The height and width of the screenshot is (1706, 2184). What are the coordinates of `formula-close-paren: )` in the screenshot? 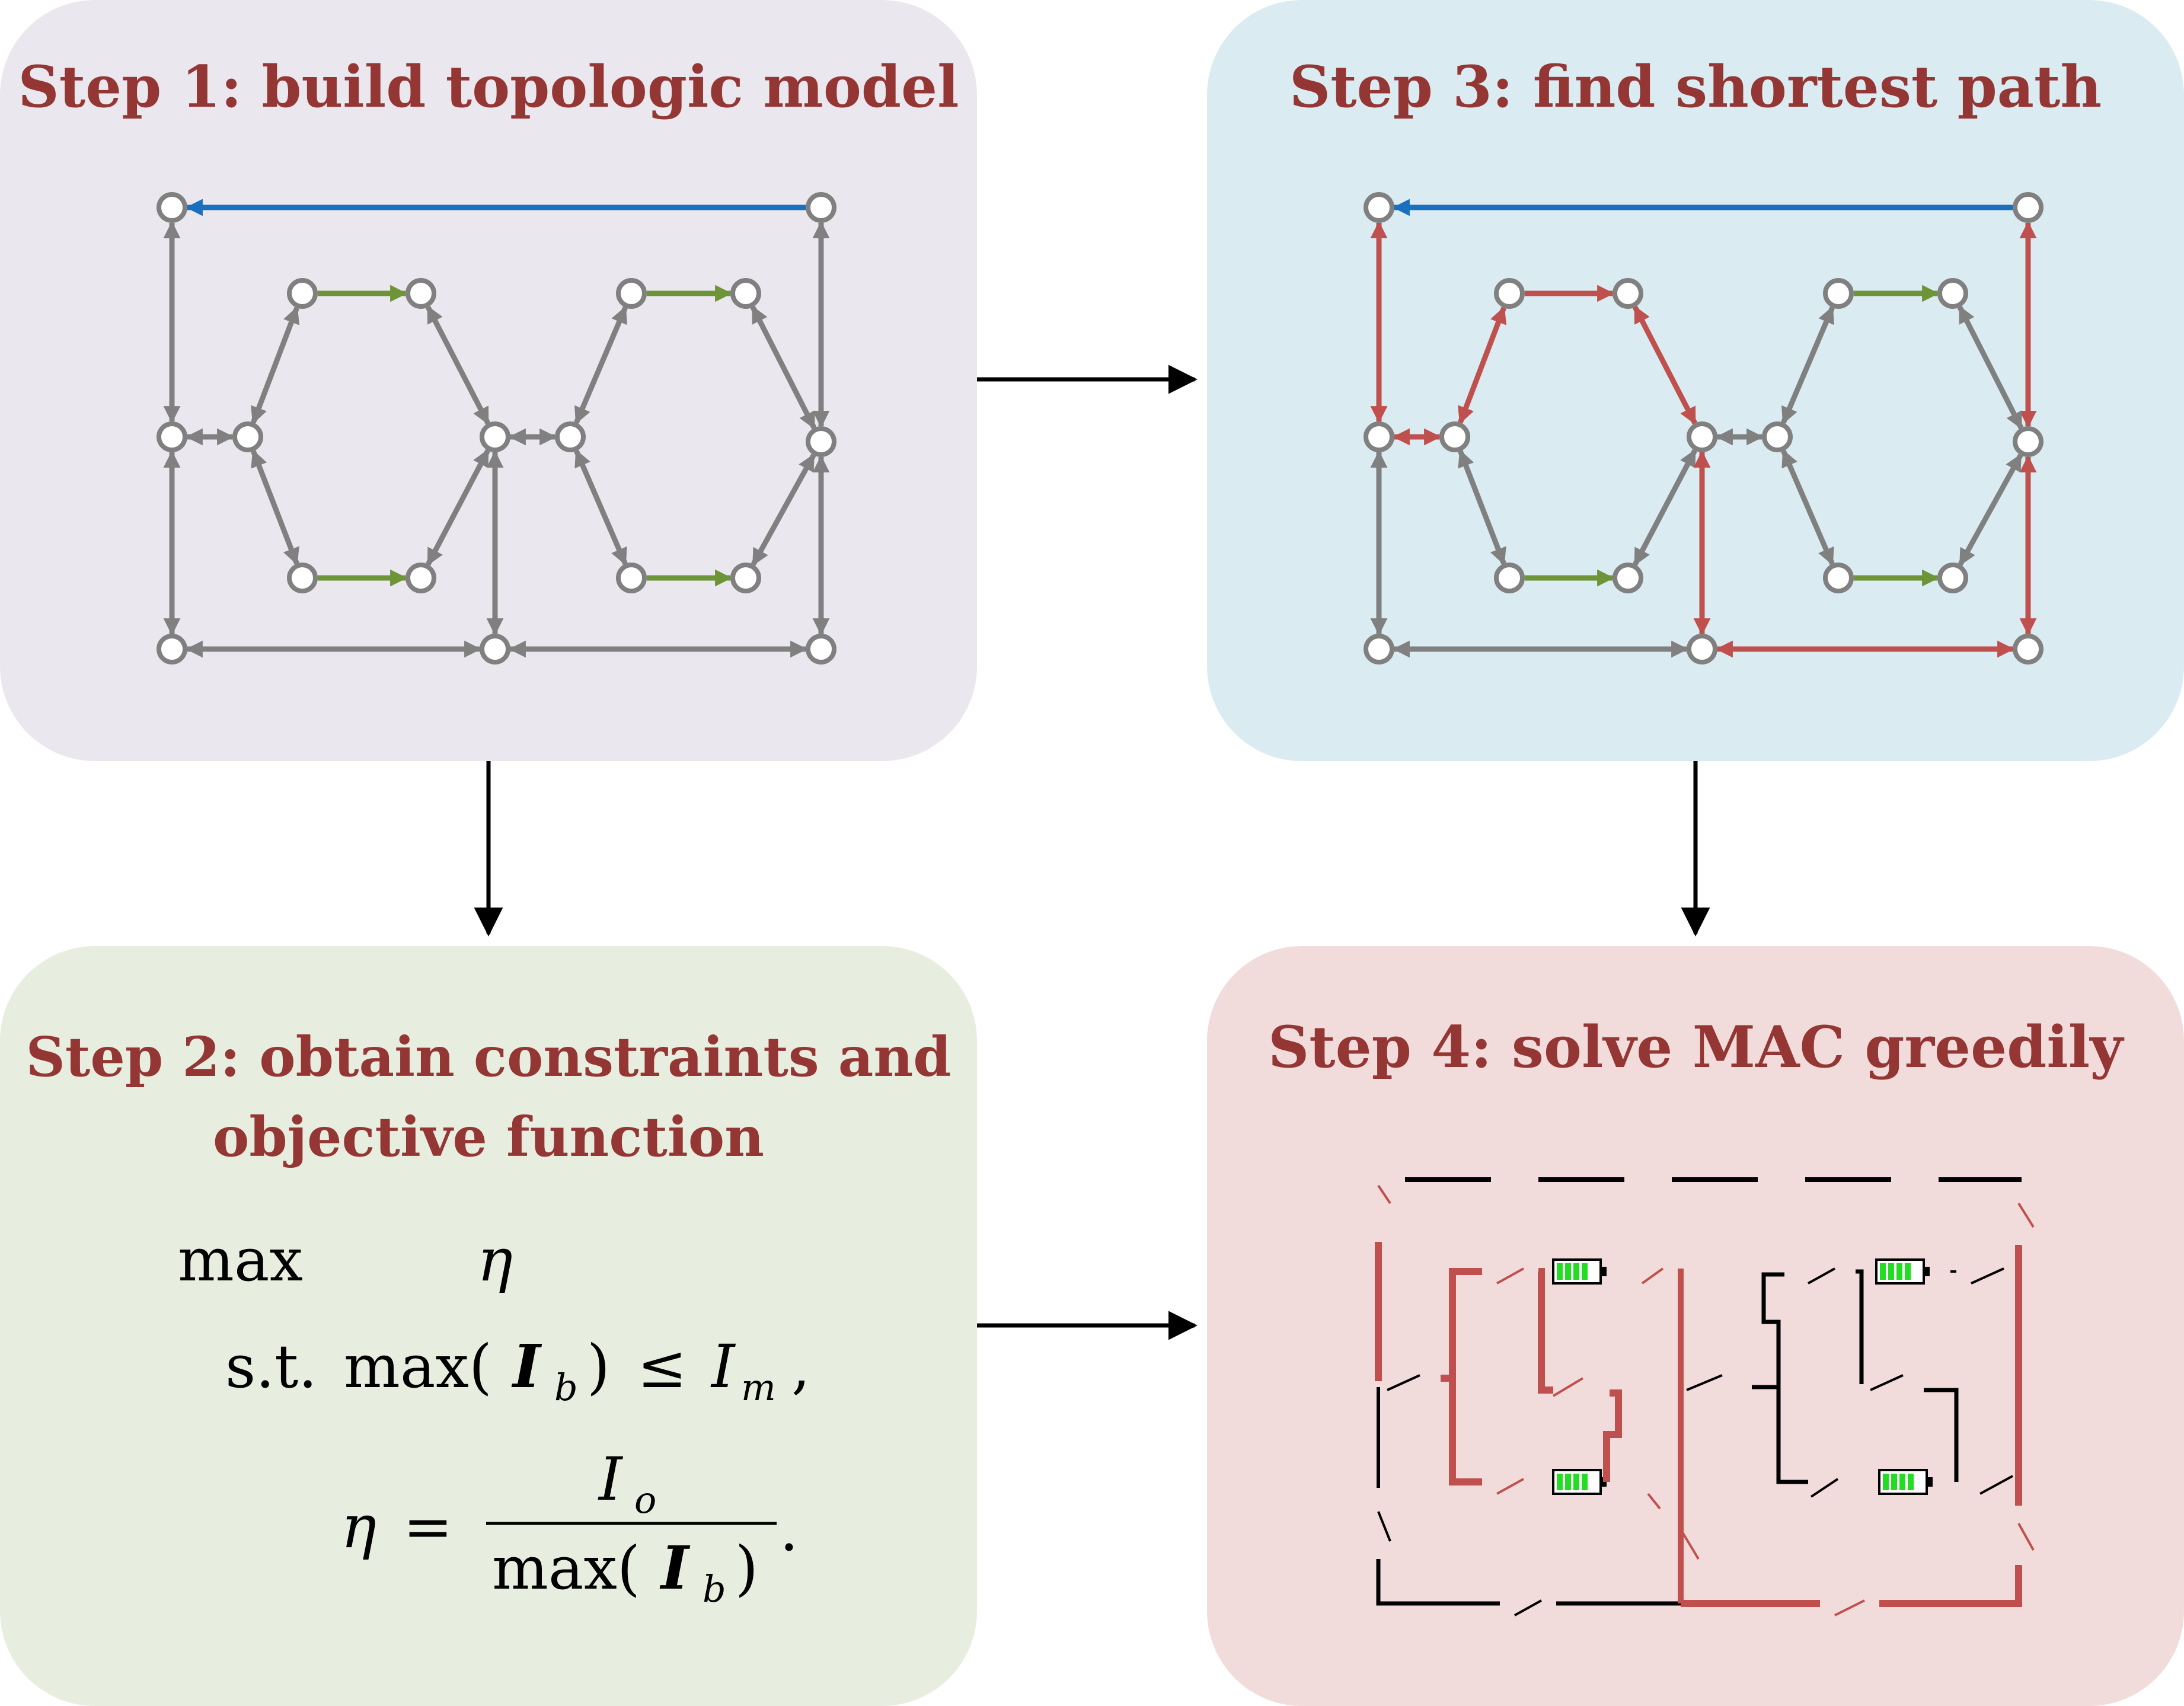 It's located at (598, 1366).